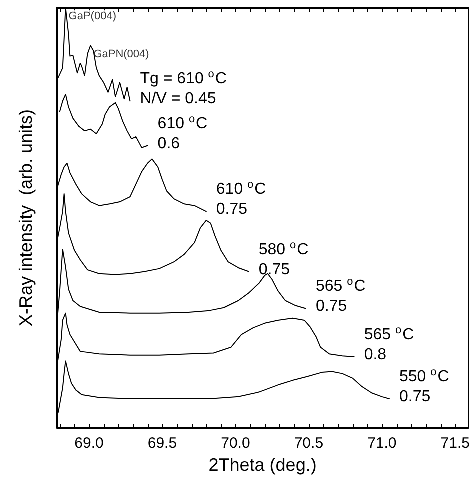  Describe the element at coordinates (92, 16) in the screenshot. I see `annotation: GaP(004)` at that location.